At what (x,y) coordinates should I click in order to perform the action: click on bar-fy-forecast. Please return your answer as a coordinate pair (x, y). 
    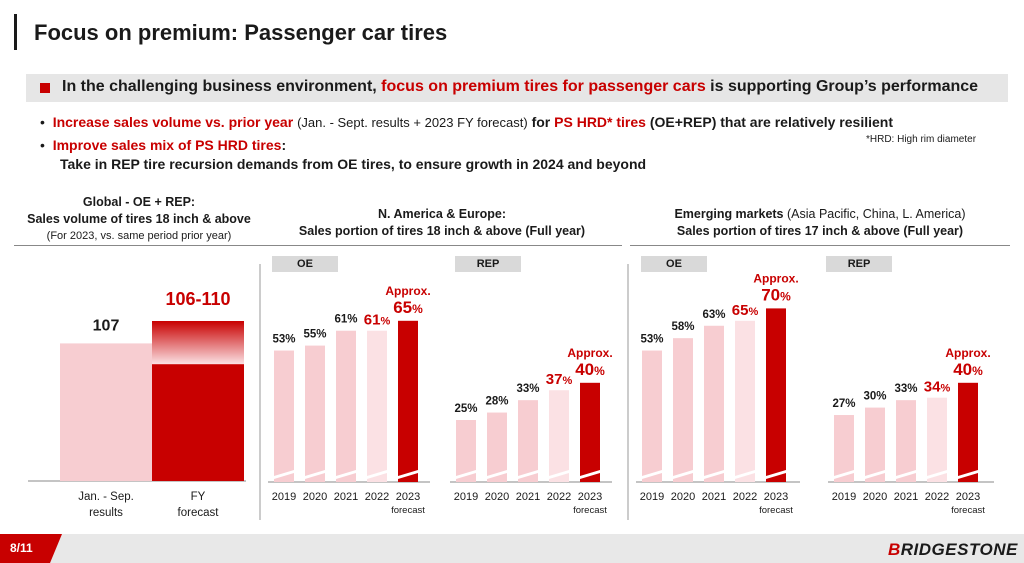
    Looking at the image, I should click on (198, 422).